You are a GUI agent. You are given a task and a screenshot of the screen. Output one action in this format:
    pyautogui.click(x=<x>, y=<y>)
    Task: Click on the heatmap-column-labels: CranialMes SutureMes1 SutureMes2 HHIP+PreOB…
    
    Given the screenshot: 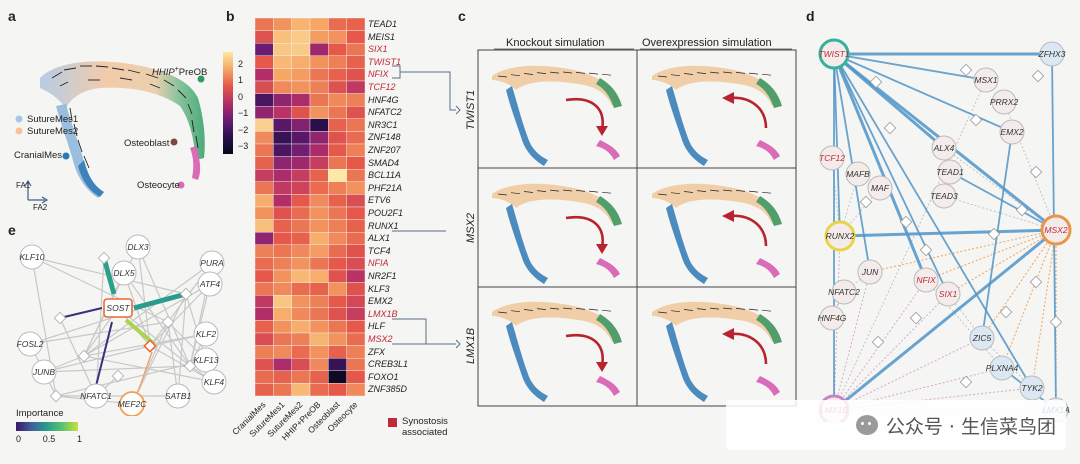 What is the action you would take?
    pyautogui.click(x=297, y=428)
    